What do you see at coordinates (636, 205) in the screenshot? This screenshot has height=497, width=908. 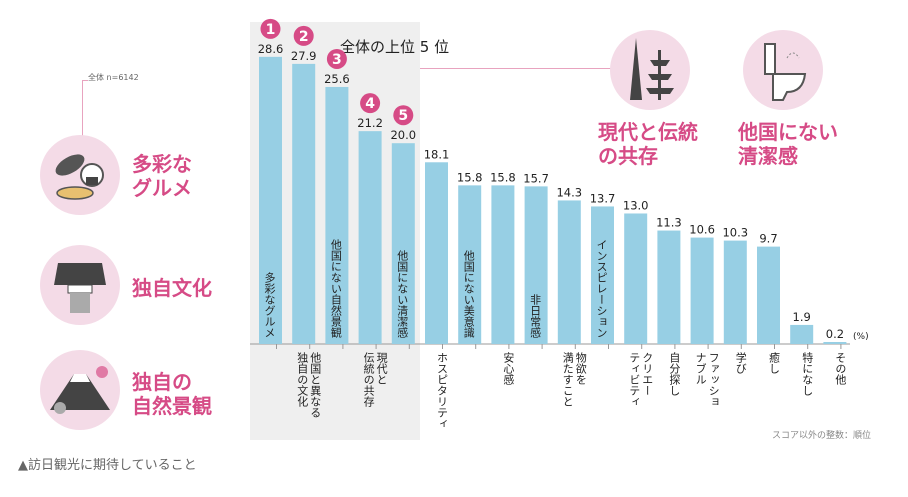 I see `value-label: 13.0` at bounding box center [636, 205].